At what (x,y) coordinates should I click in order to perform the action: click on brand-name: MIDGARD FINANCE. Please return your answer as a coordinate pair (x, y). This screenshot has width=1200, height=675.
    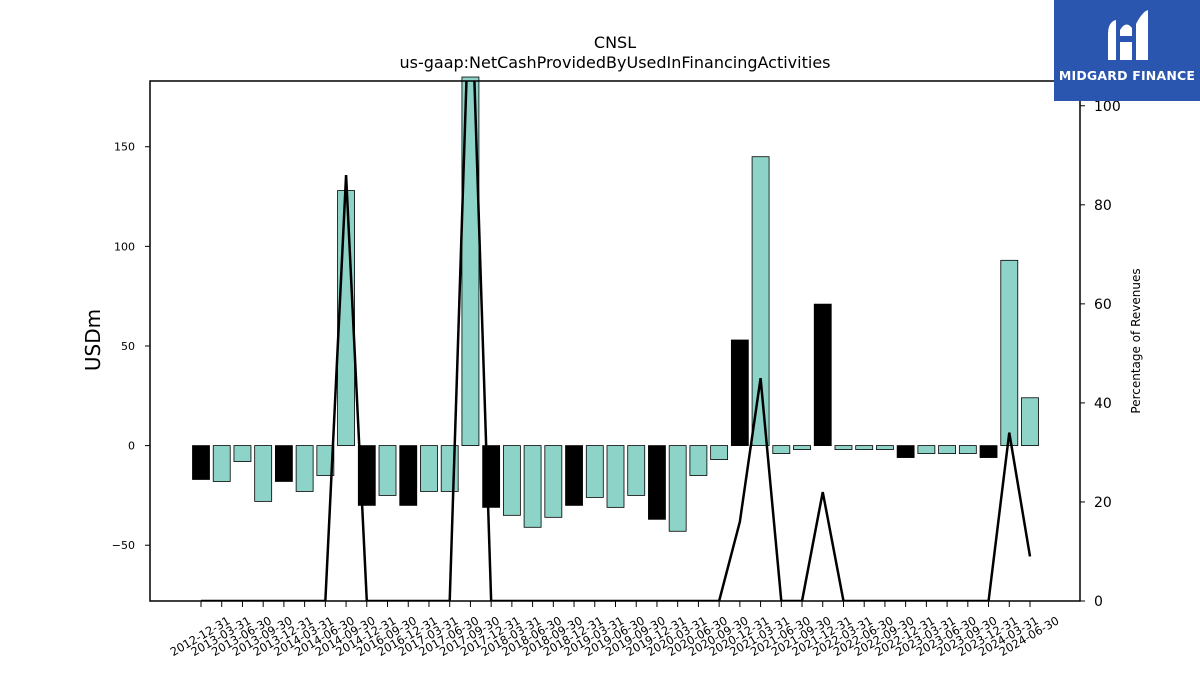
    Looking at the image, I should click on (1127, 75).